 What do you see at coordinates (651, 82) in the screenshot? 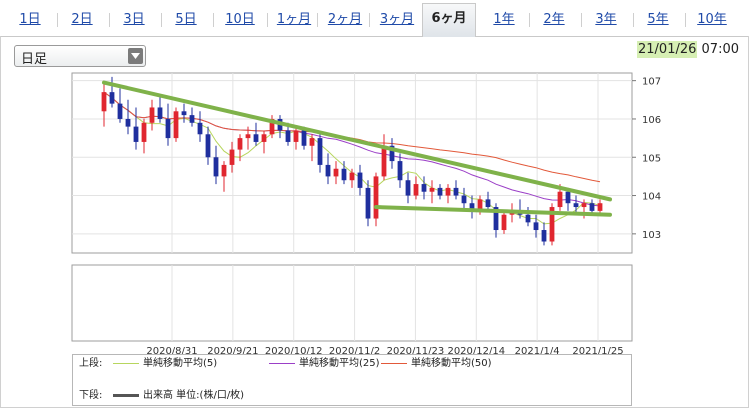
I see `y-tick-label: 107` at bounding box center [651, 82].